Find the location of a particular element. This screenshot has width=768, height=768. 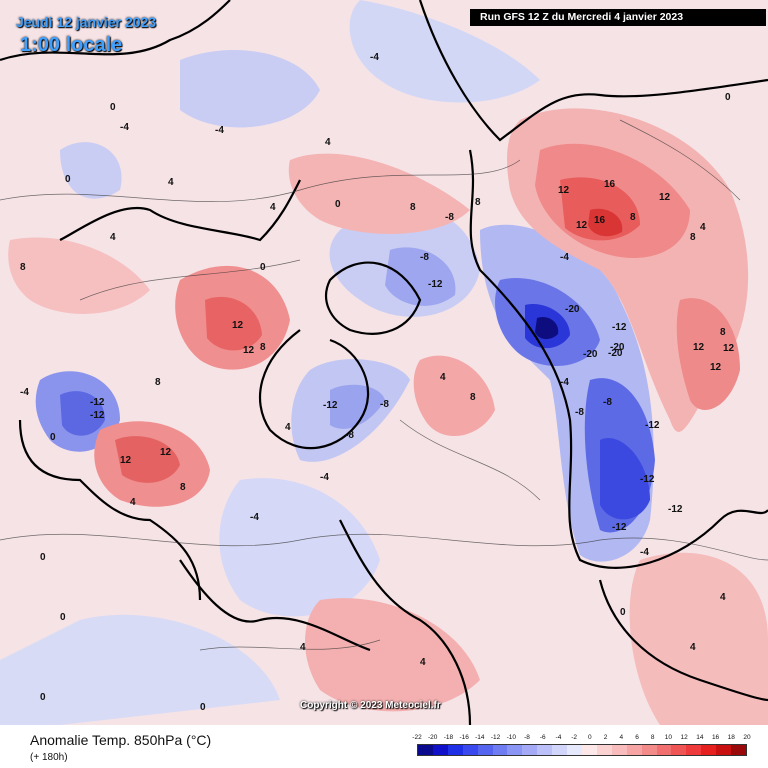

legend-tick-label: -6 is located at coordinates (542, 737).